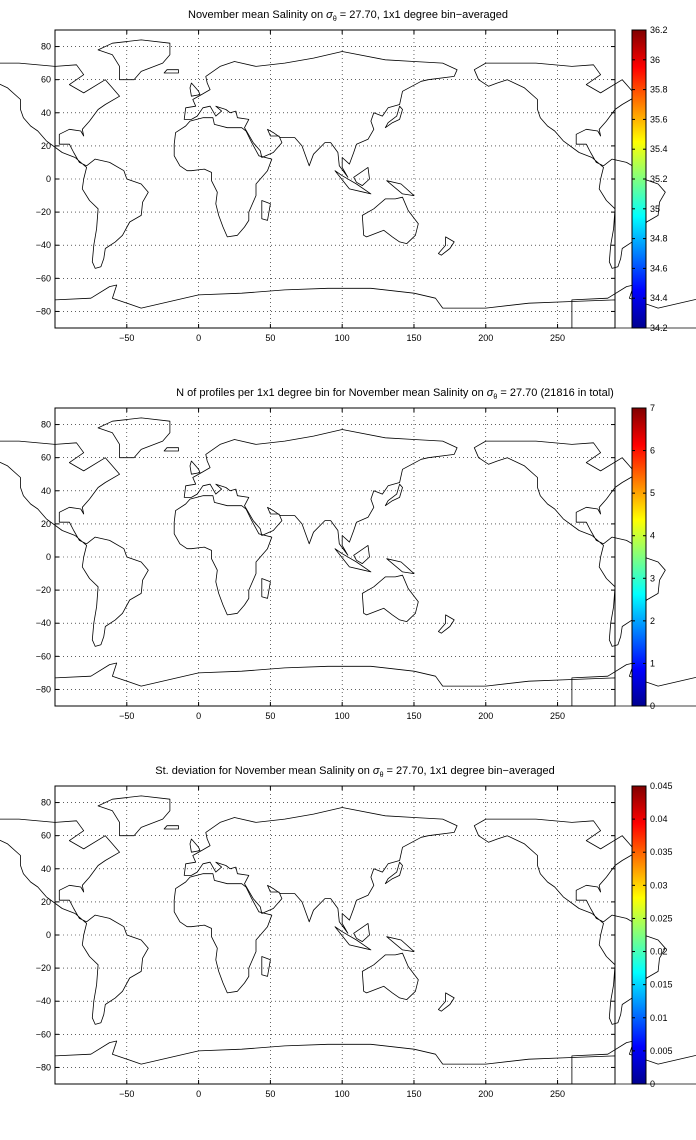  I want to click on colorbar-tick-label: 34.4, so click(659, 298).